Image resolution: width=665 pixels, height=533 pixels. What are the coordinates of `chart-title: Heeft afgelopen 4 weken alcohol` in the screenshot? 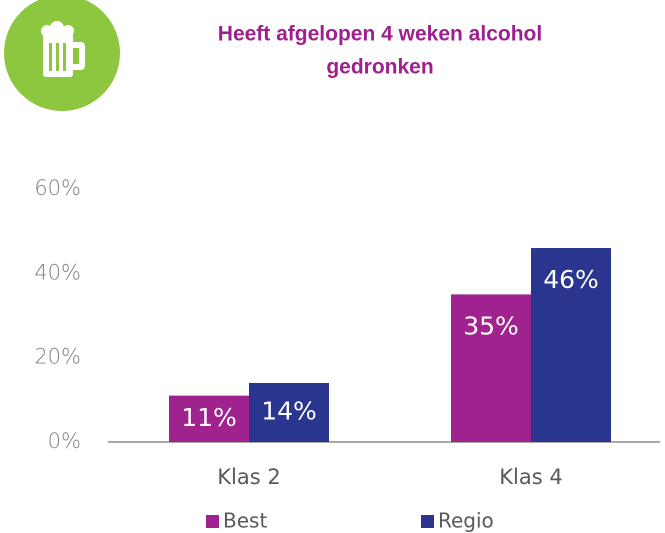 It's located at (380, 34).